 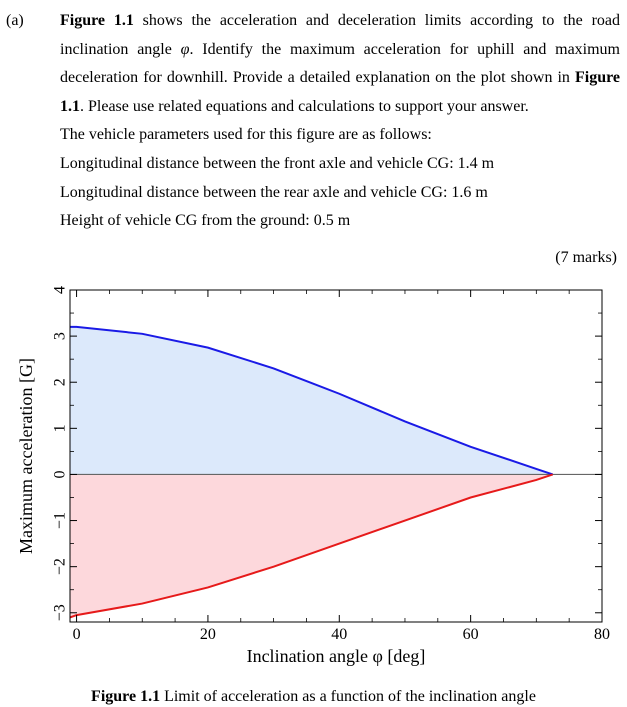 I want to click on y-tick-label: 2, so click(x=60, y=382).